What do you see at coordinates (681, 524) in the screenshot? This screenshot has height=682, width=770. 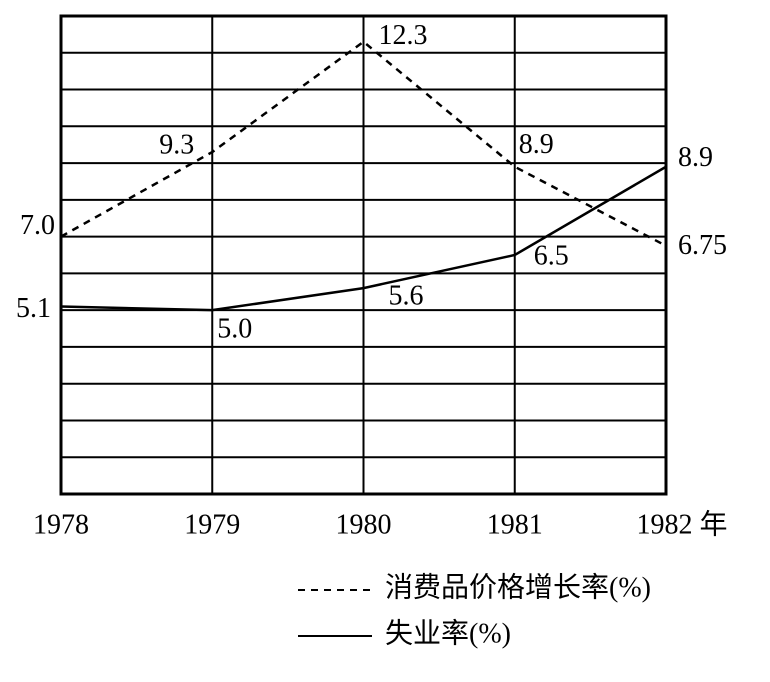 I see `x-tick-label: 1982 年` at bounding box center [681, 524].